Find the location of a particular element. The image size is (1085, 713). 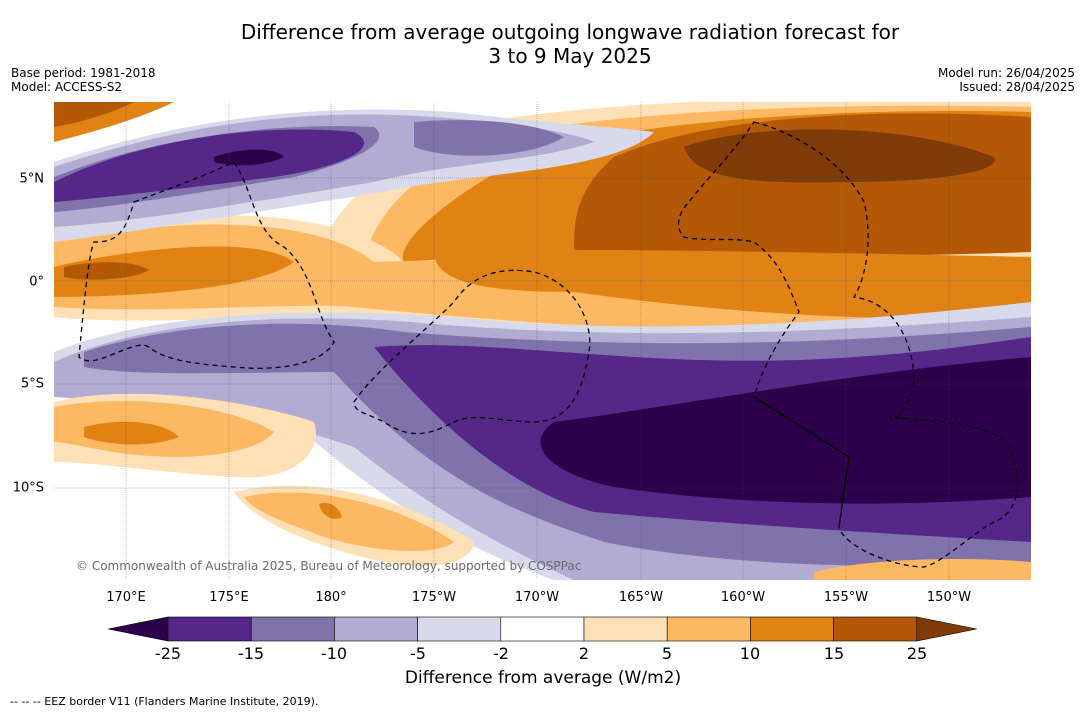

colorbar-tick-10: 25 is located at coordinates (917, 653).